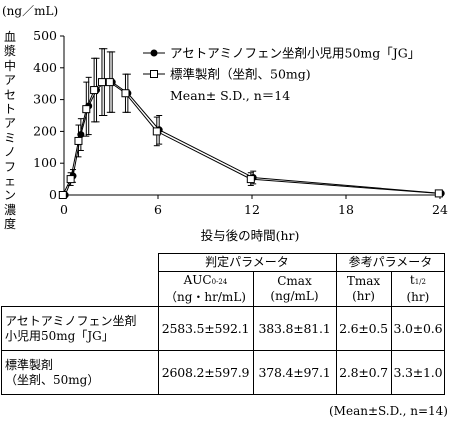 The image size is (454, 425). I want to click on table-corner-cell, so click(80, 280).